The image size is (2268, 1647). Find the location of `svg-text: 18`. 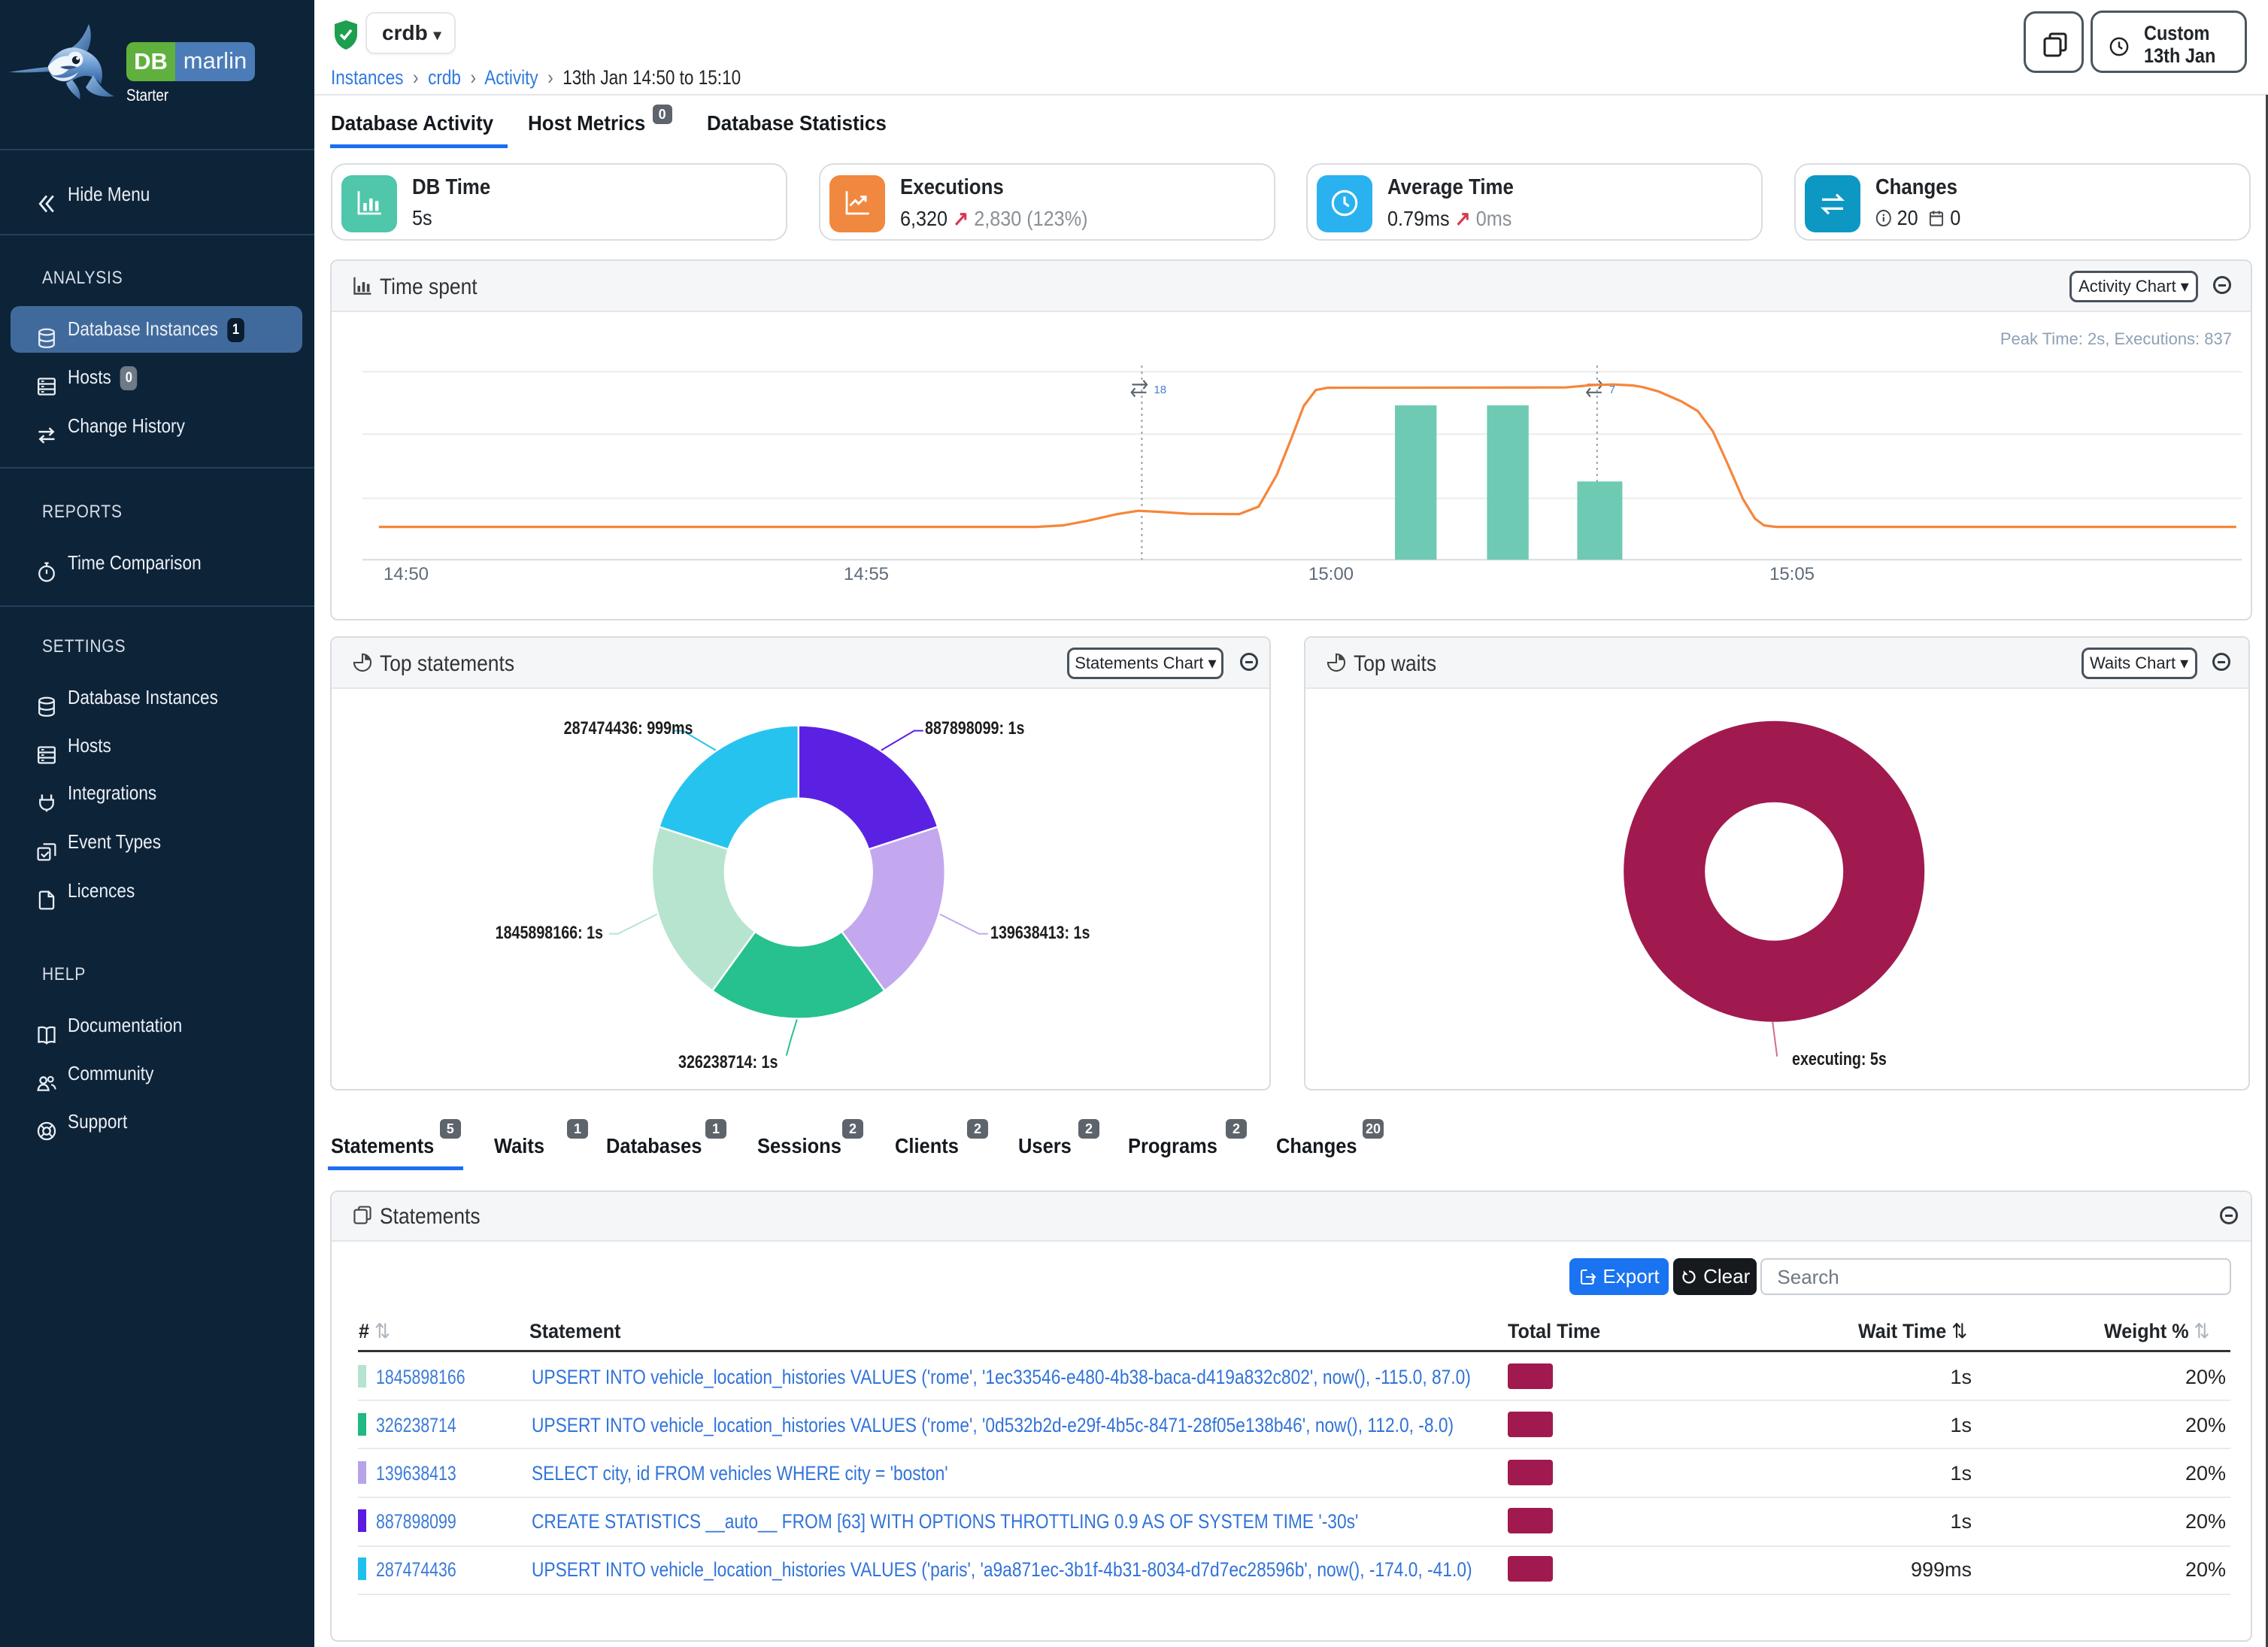

svg-text: 18 is located at coordinates (1160, 390).